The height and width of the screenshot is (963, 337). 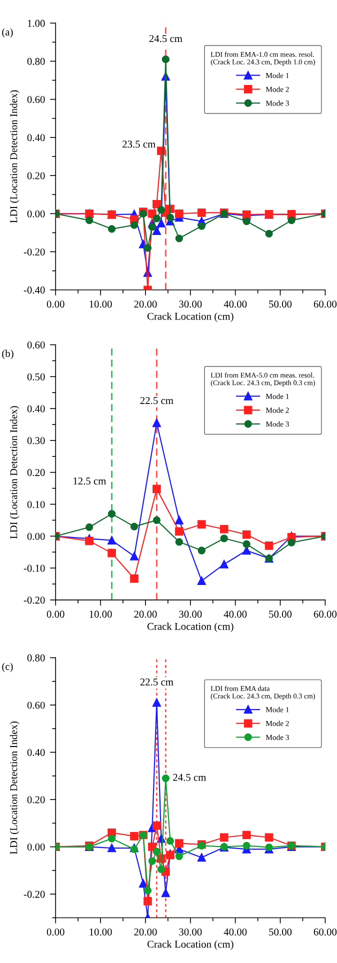 I want to click on annotation: 23.5 cm, so click(x=139, y=144).